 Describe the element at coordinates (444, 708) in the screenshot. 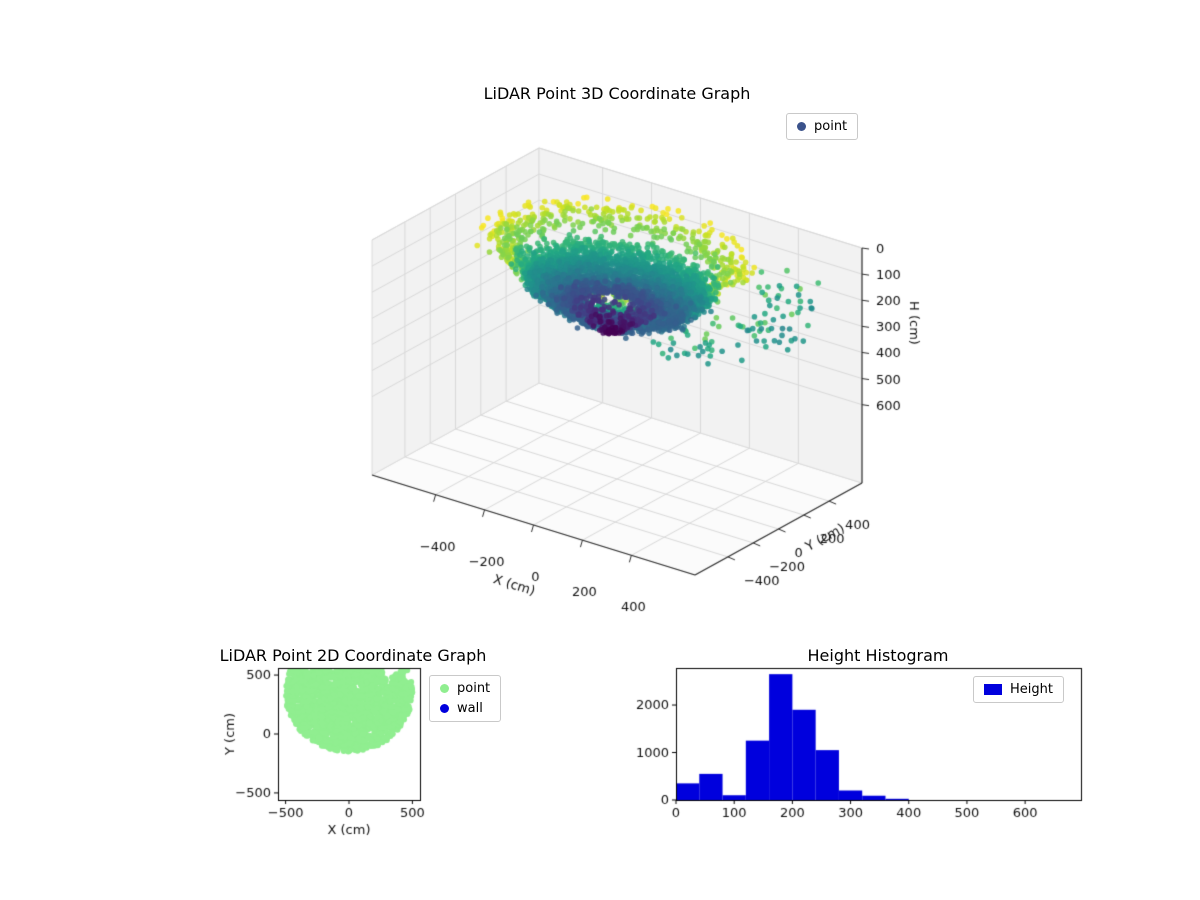

I see `legend-wall-marker-icon` at that location.